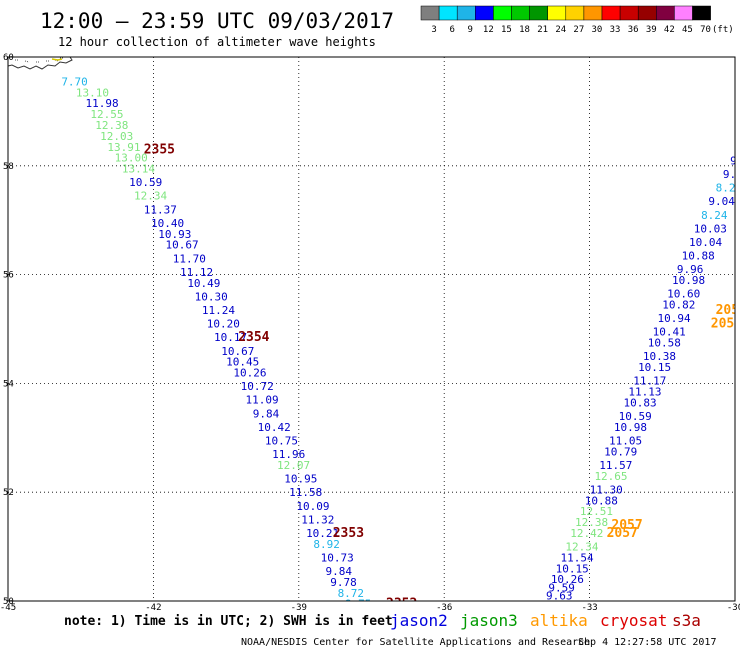 Image resolution: width=740 pixels, height=650 pixels. I want to click on swh-value-label: 13.00, so click(131, 158).